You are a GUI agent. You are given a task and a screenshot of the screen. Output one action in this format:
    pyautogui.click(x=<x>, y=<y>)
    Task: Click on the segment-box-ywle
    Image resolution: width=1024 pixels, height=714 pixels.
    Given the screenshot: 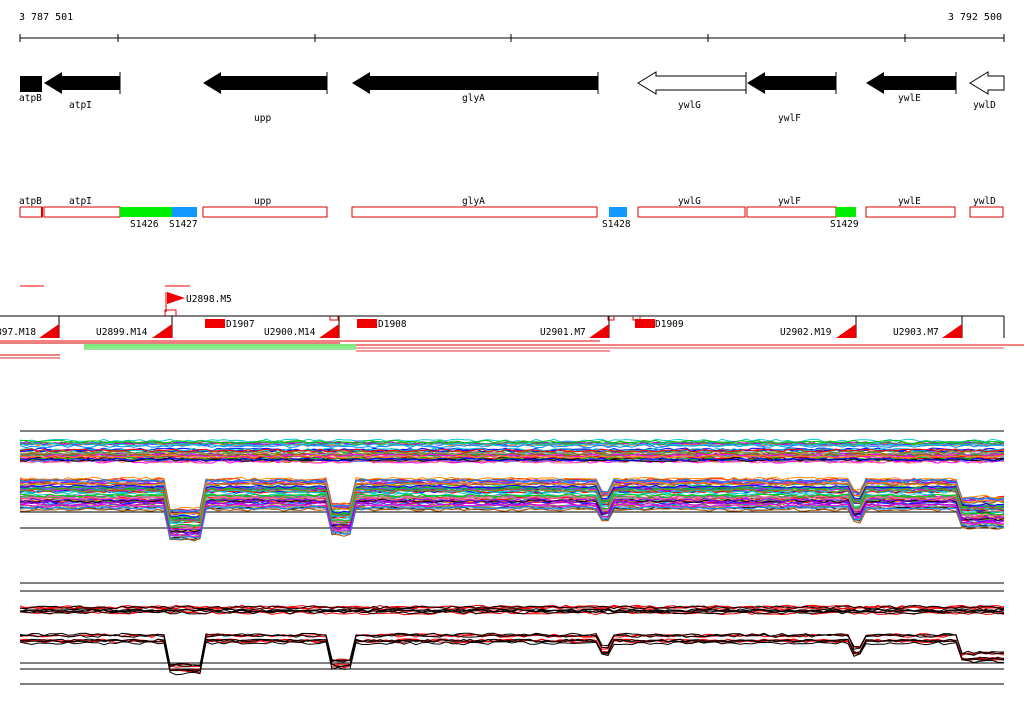 What is the action you would take?
    pyautogui.click(x=910, y=212)
    